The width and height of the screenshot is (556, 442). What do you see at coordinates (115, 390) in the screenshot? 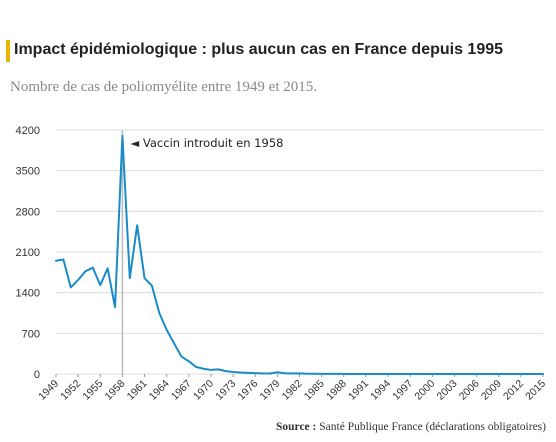
I see `x-tick-label: 1958` at bounding box center [115, 390].